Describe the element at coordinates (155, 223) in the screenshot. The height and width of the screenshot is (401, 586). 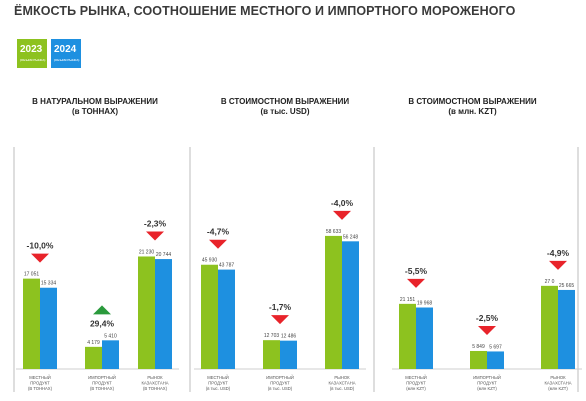
I see `change-label-tons-3: -2,3%` at that location.